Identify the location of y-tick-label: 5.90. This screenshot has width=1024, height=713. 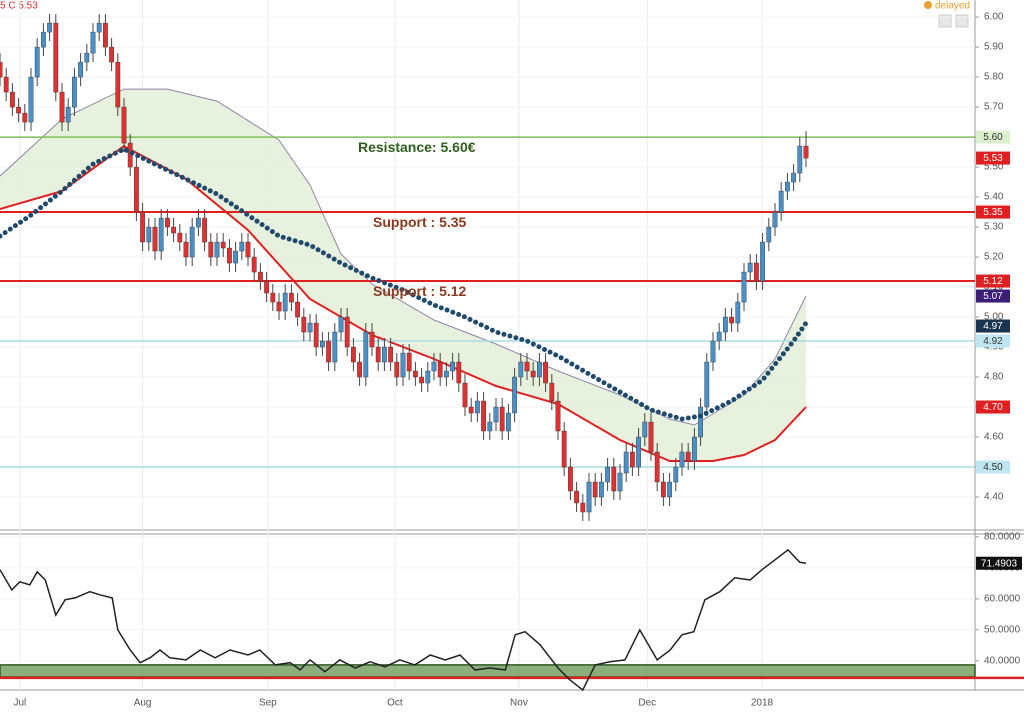
(994, 47).